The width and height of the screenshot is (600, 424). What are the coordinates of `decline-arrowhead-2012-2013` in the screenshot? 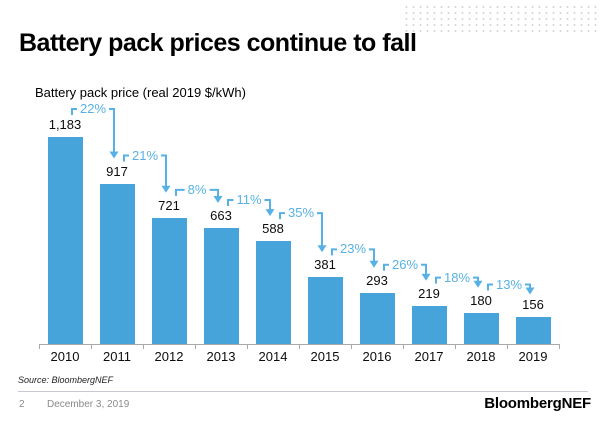 It's located at (218, 199).